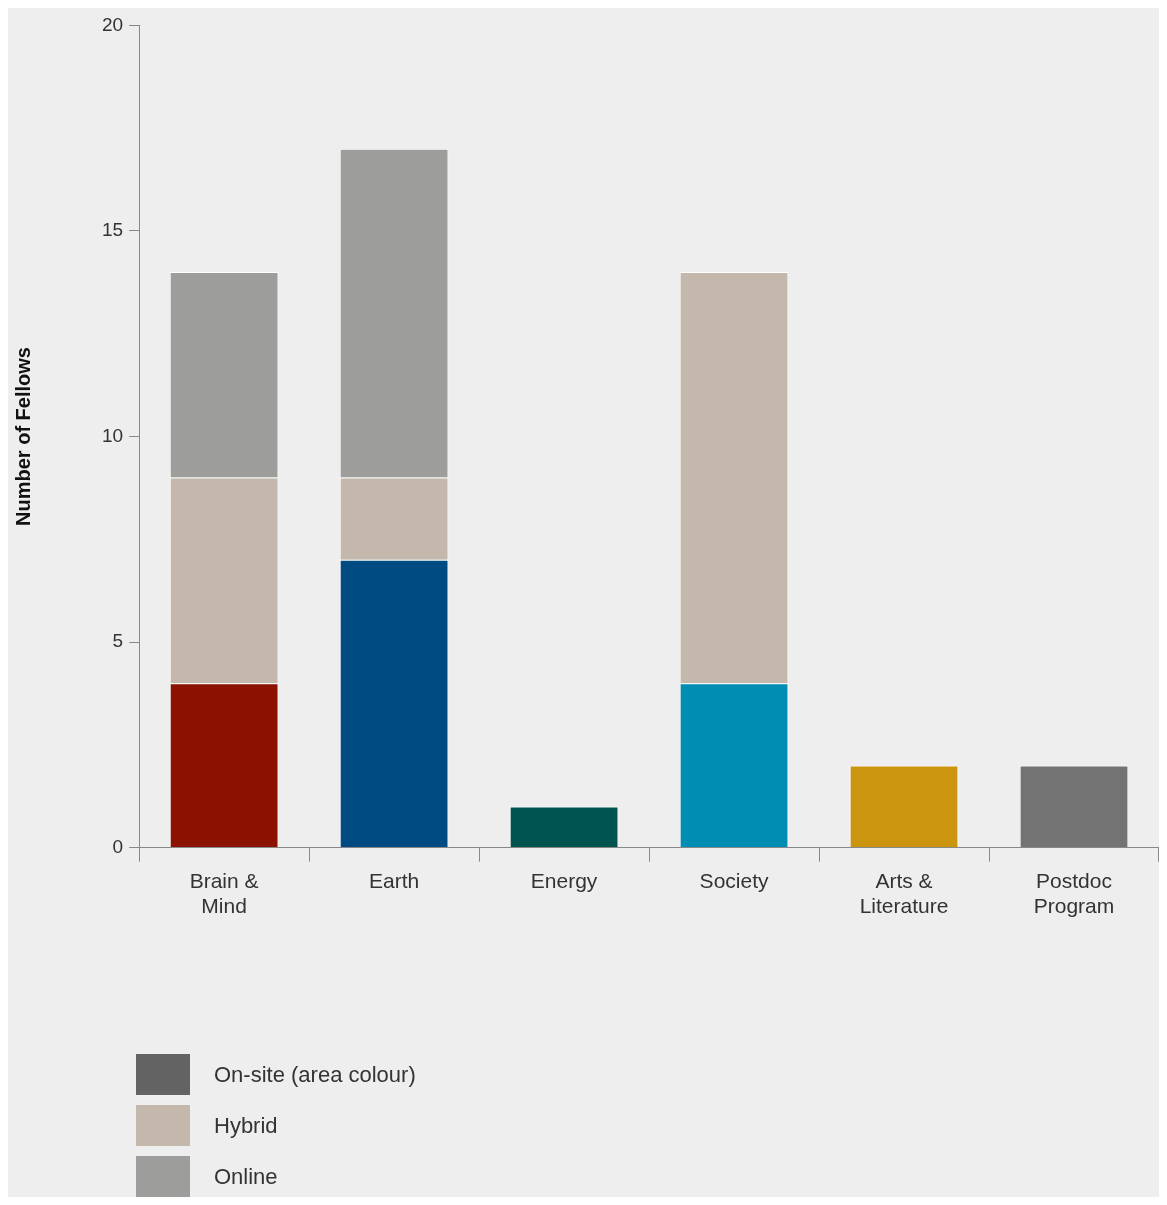 The height and width of the screenshot is (1205, 1167). What do you see at coordinates (734, 880) in the screenshot?
I see `x-tick-label: Society` at bounding box center [734, 880].